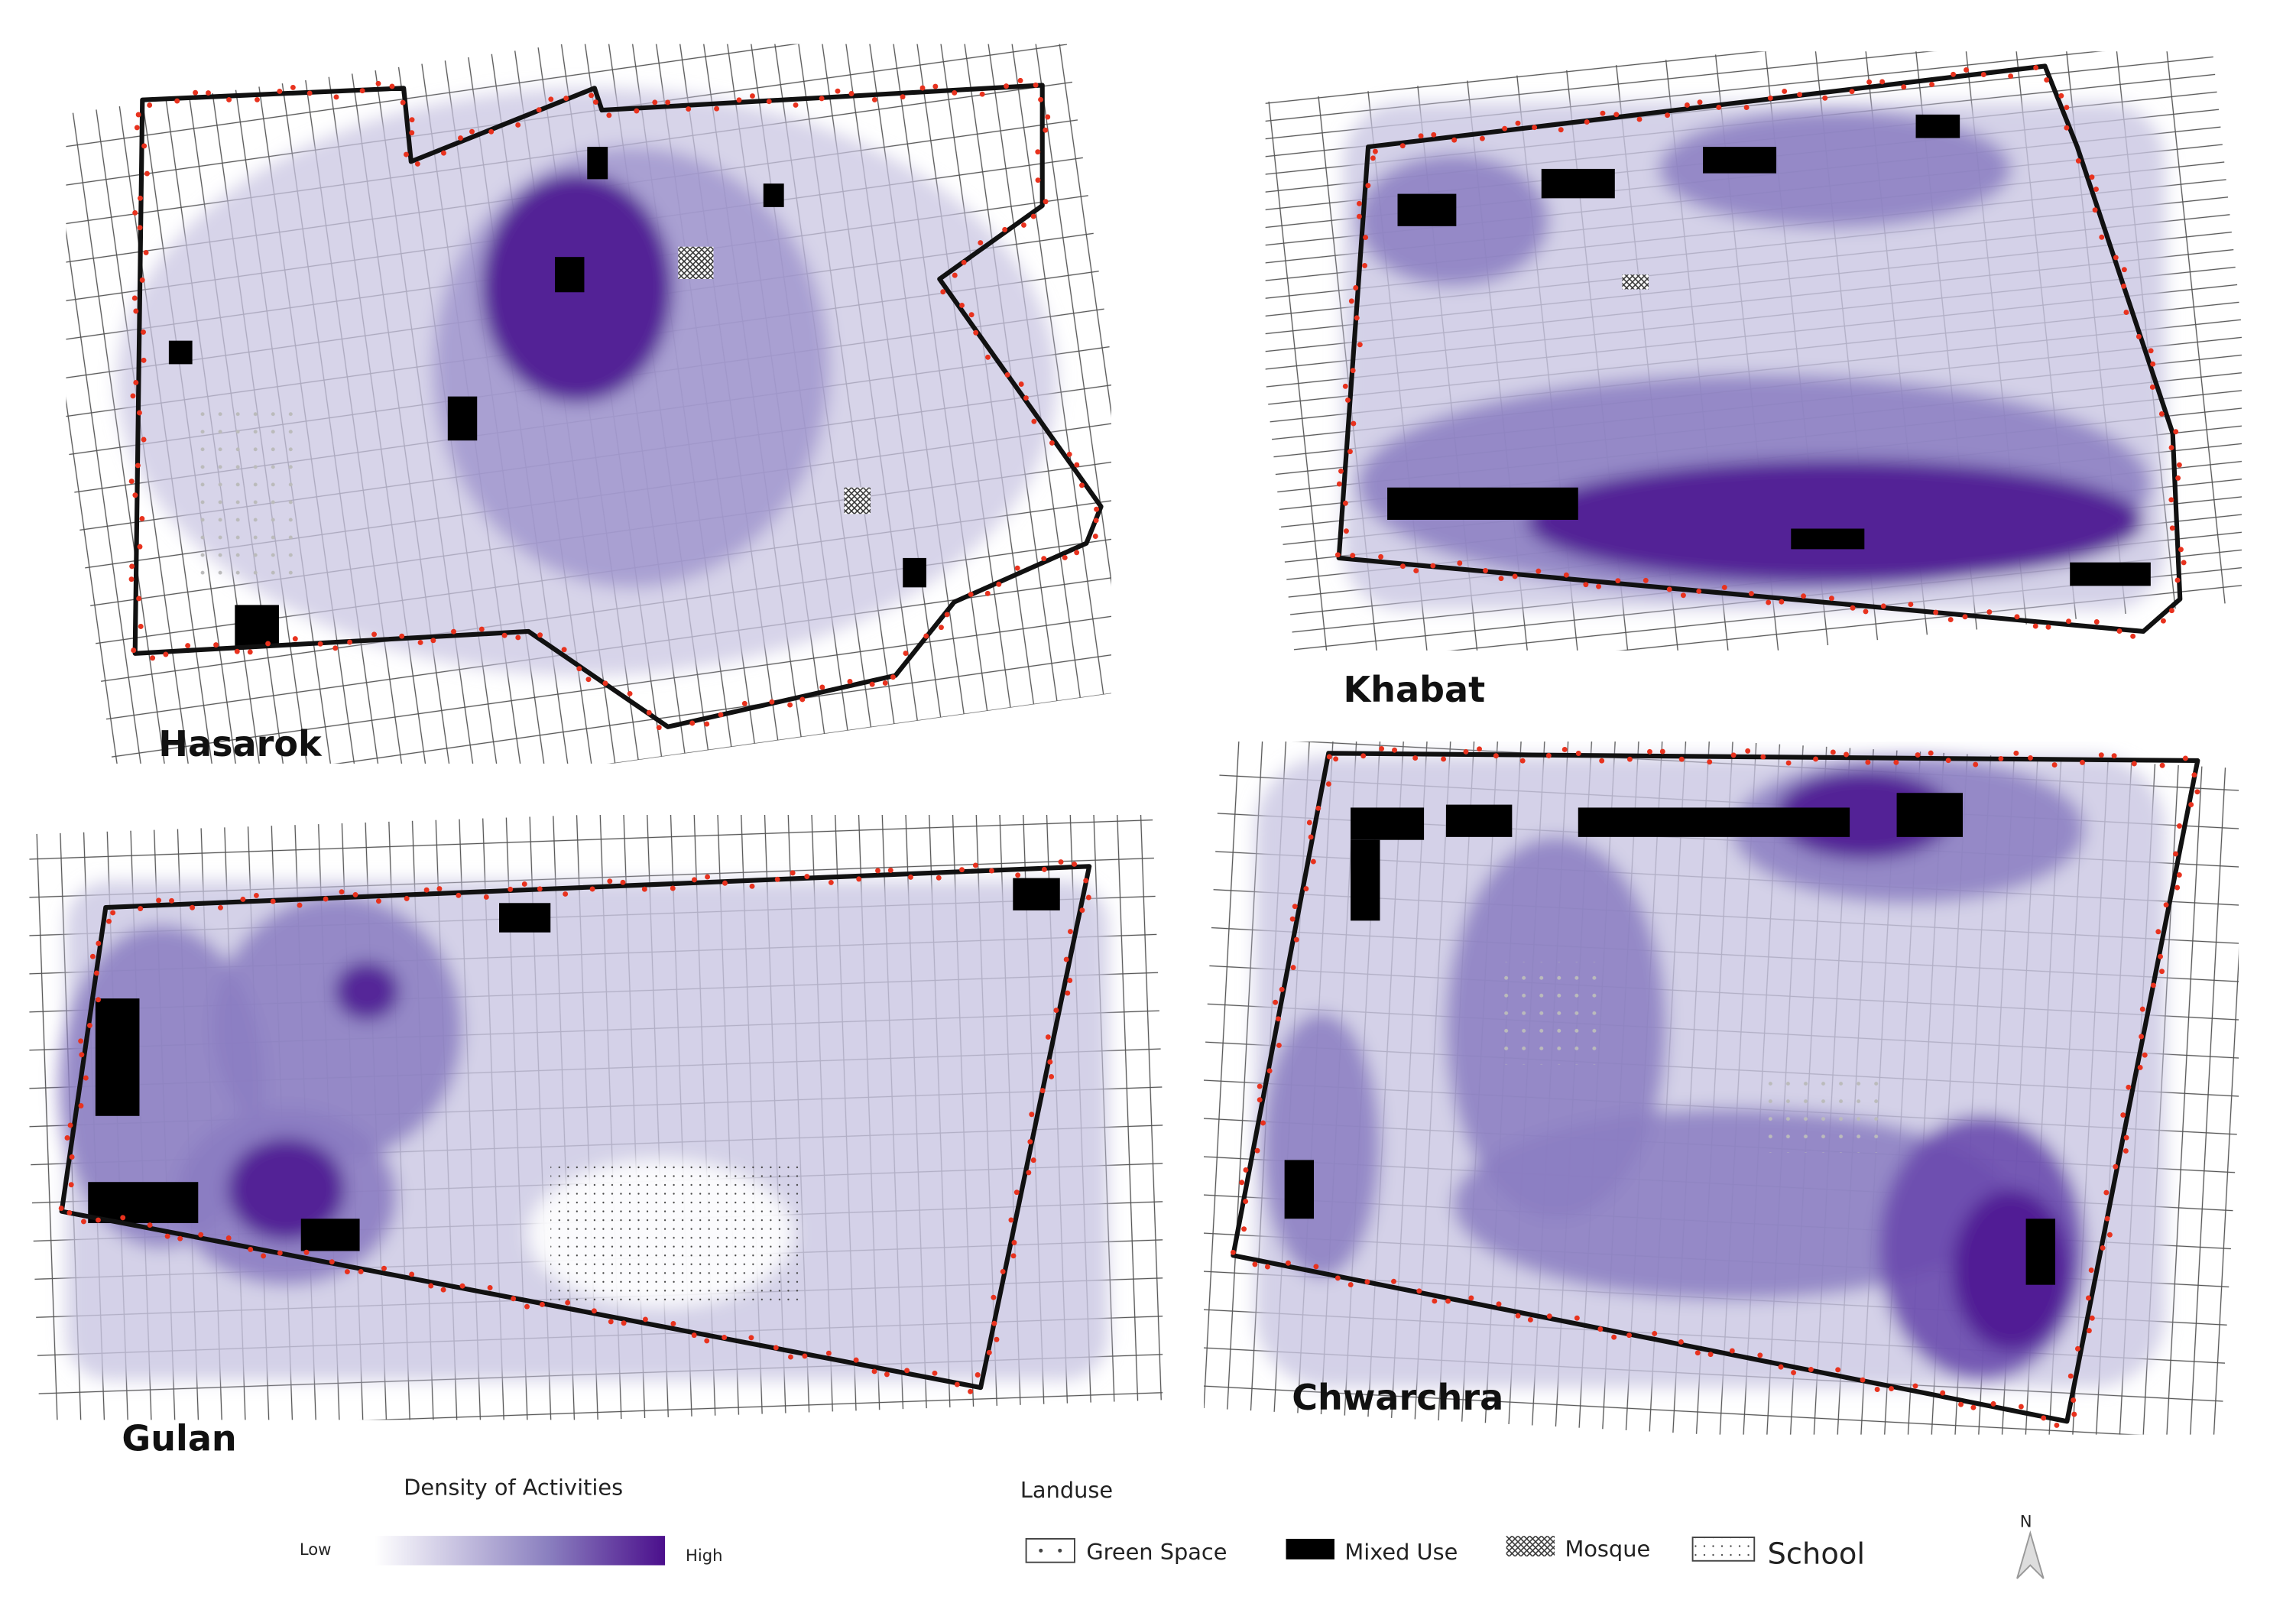  What do you see at coordinates (1723, 1549) in the screenshot?
I see `school-swatch` at bounding box center [1723, 1549].